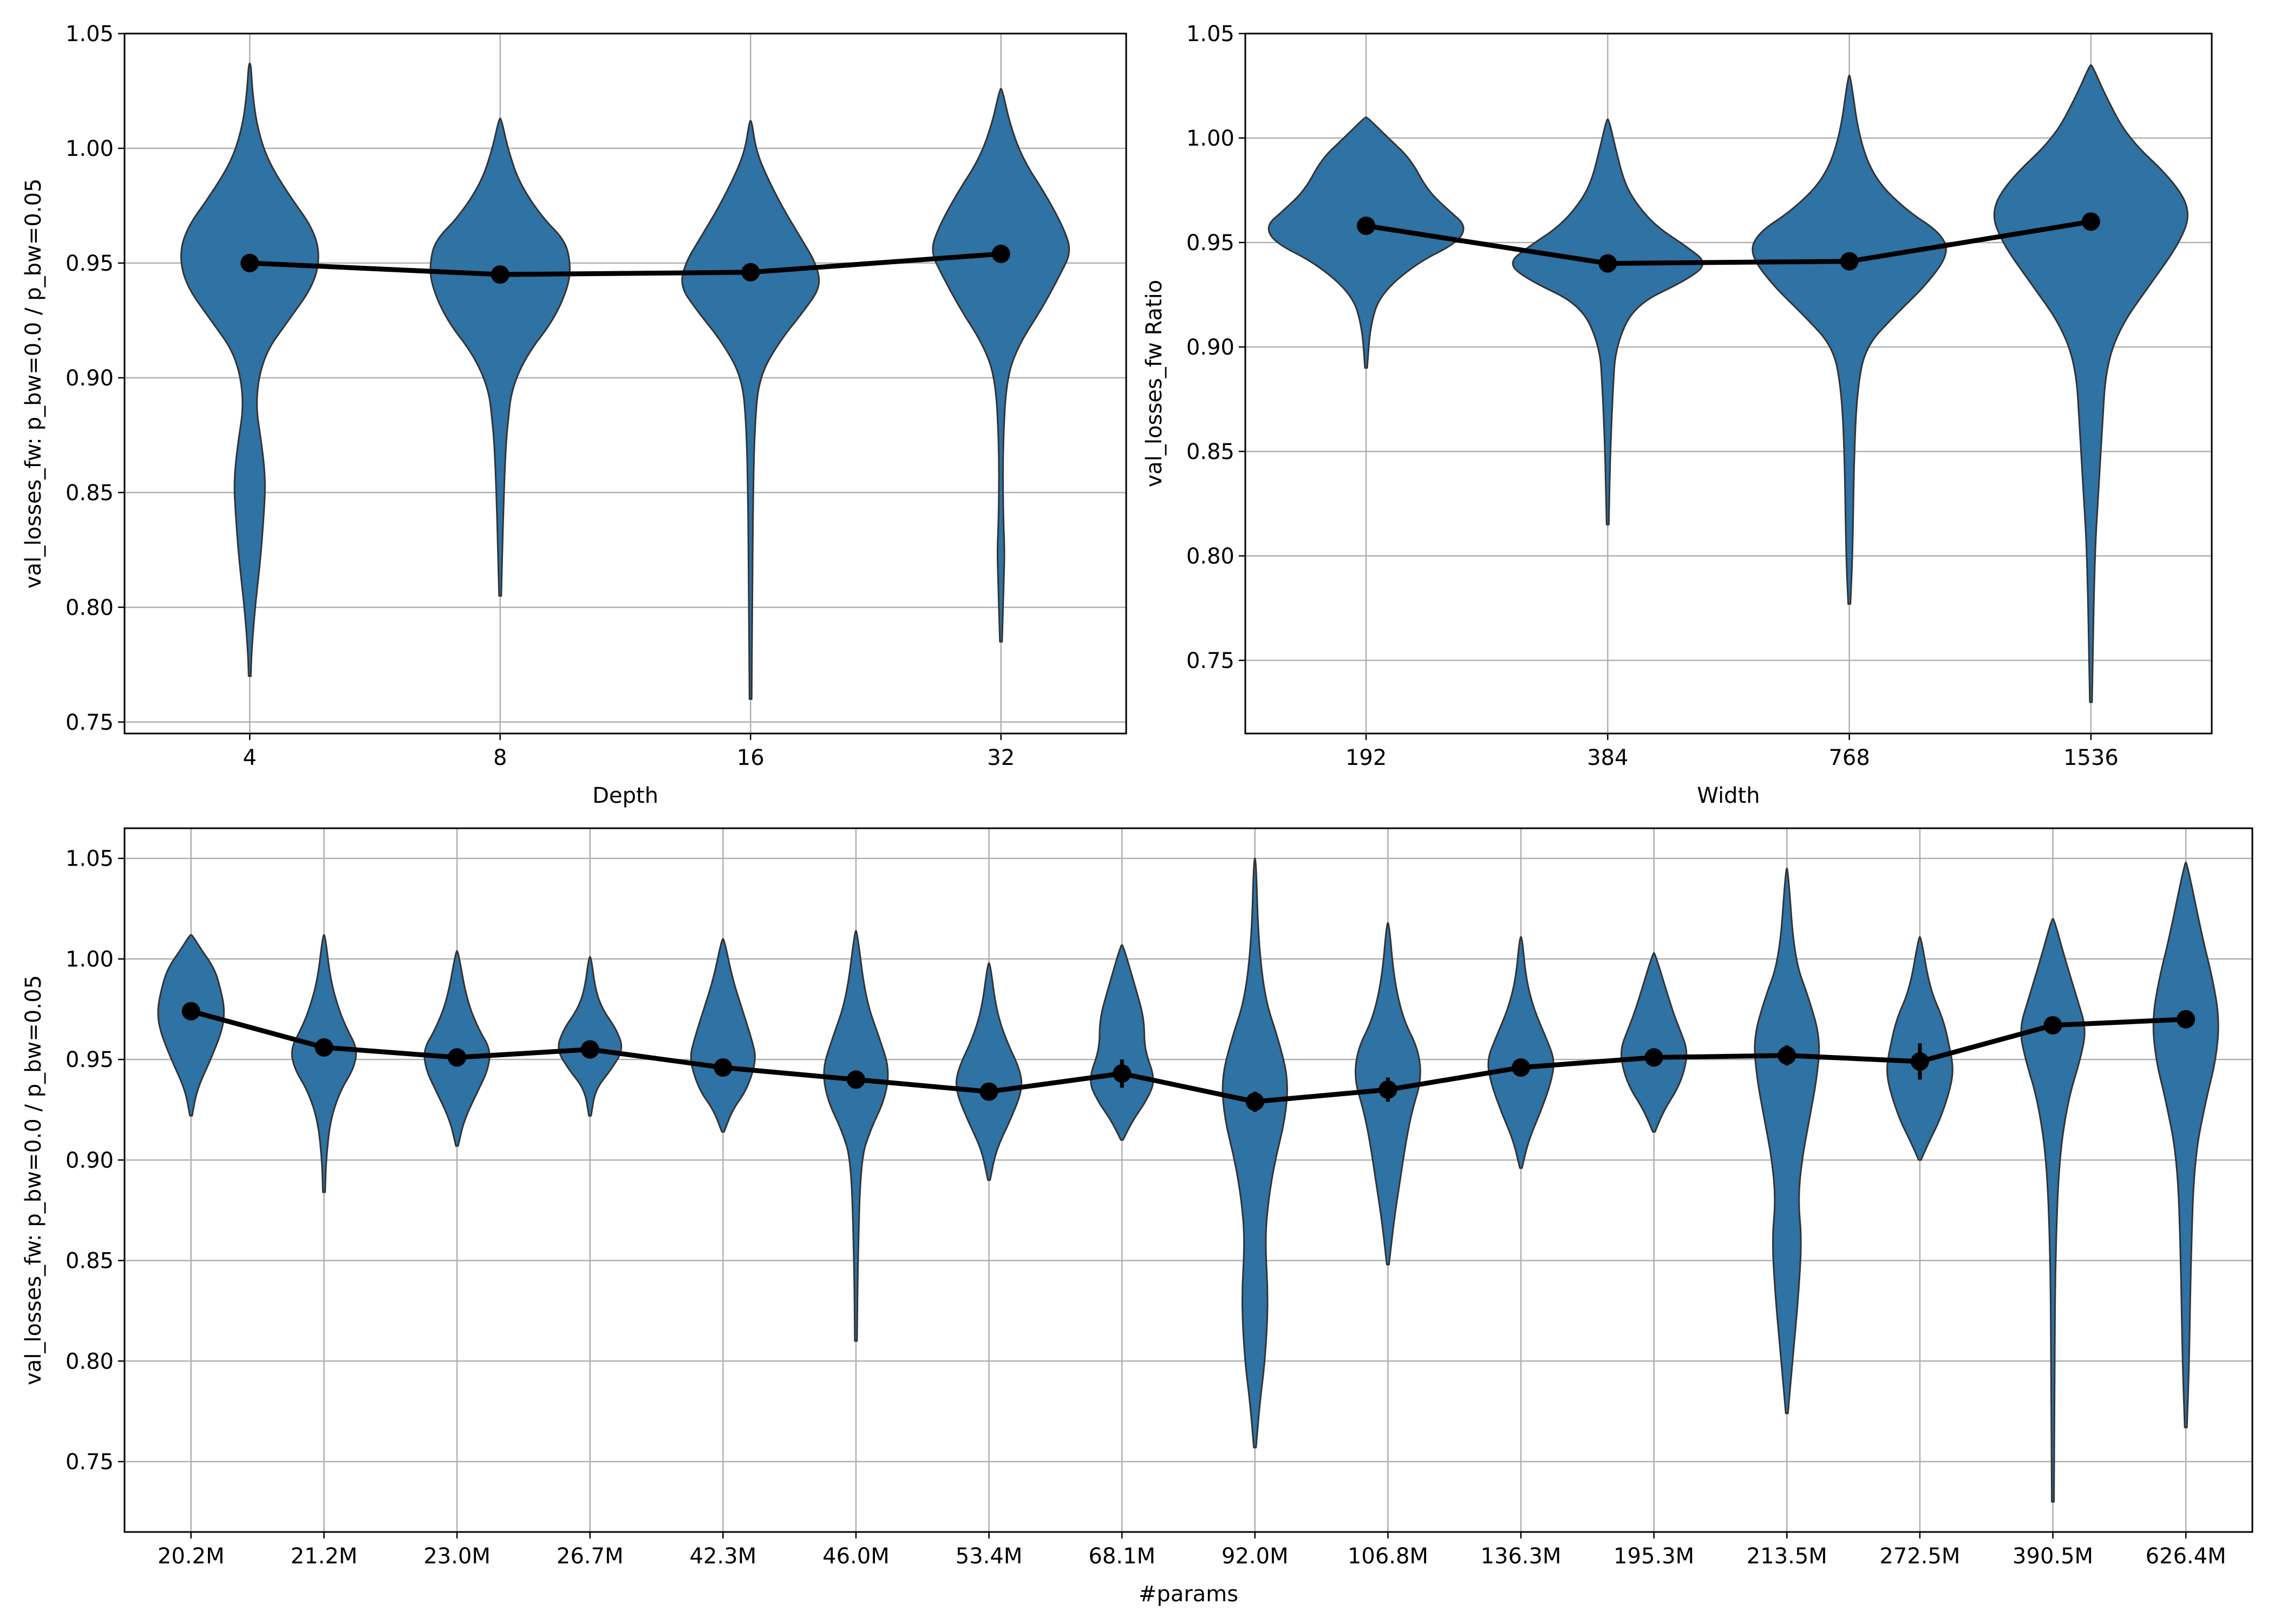  What do you see at coordinates (90, 378) in the screenshot?
I see `depth-y-tick-label: 0.90` at bounding box center [90, 378].